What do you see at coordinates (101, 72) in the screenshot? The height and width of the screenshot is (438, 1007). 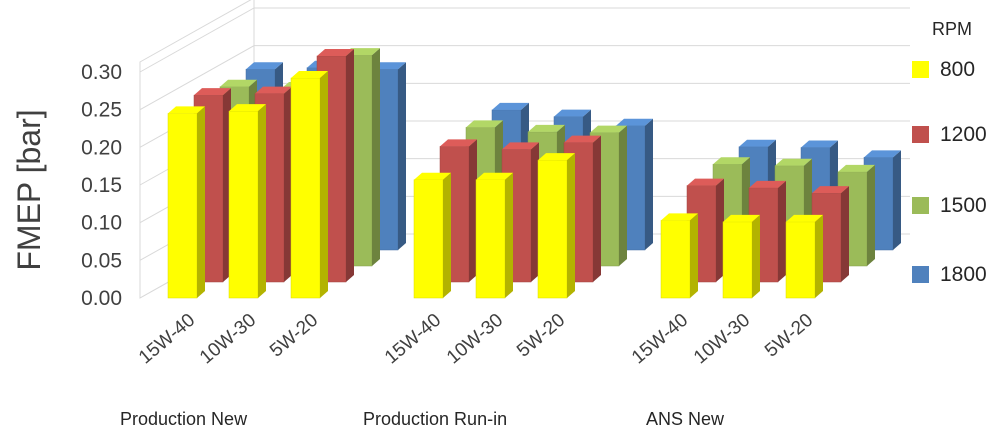 I see `y-tick-label: 0.30` at bounding box center [101, 72].